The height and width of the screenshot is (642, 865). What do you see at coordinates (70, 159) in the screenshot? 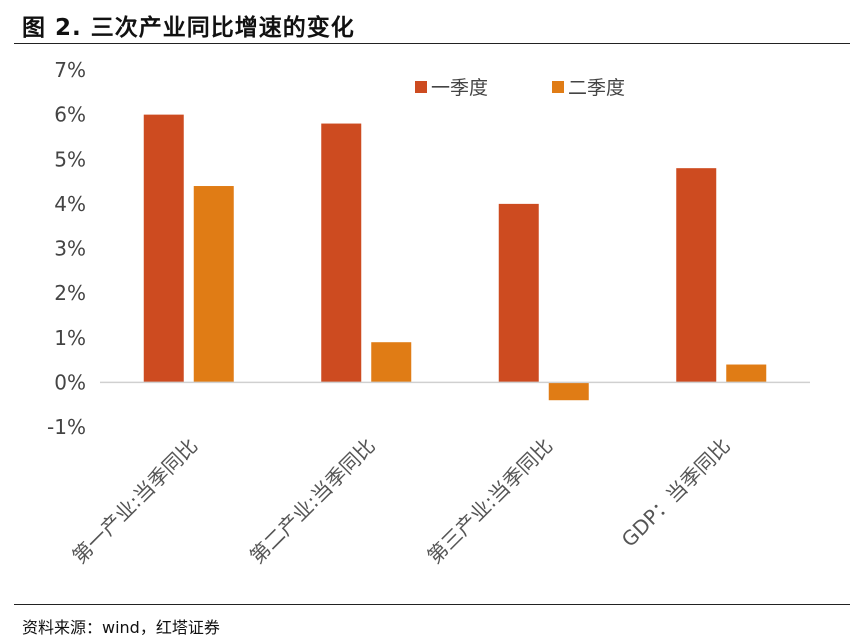
I see `y-tick-label: 5%` at bounding box center [70, 159].